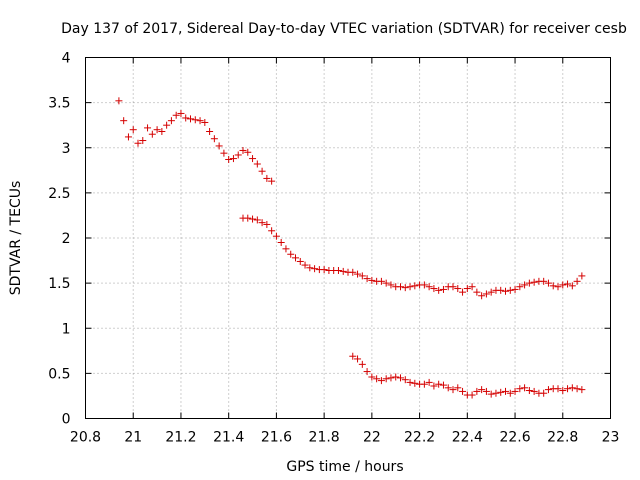  I want to click on x-tick-label: 20.8, so click(85, 438).